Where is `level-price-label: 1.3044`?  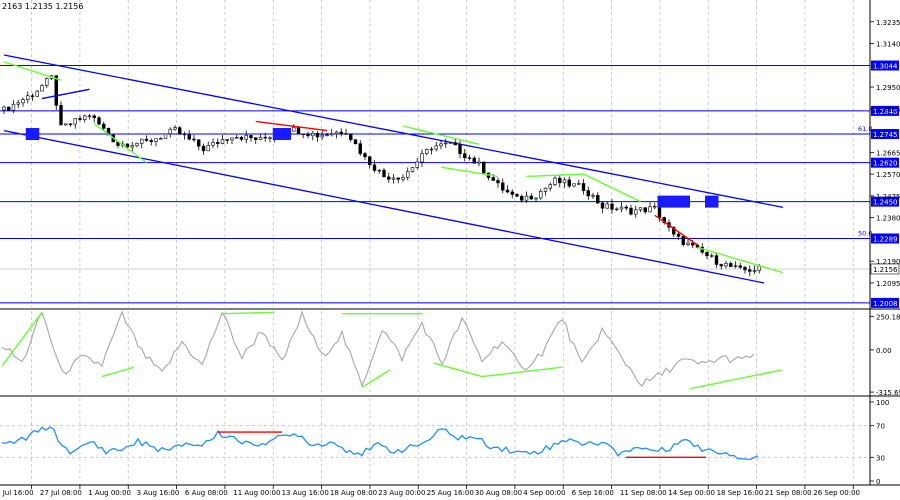
level-price-label: 1.3044 is located at coordinates (885, 67).